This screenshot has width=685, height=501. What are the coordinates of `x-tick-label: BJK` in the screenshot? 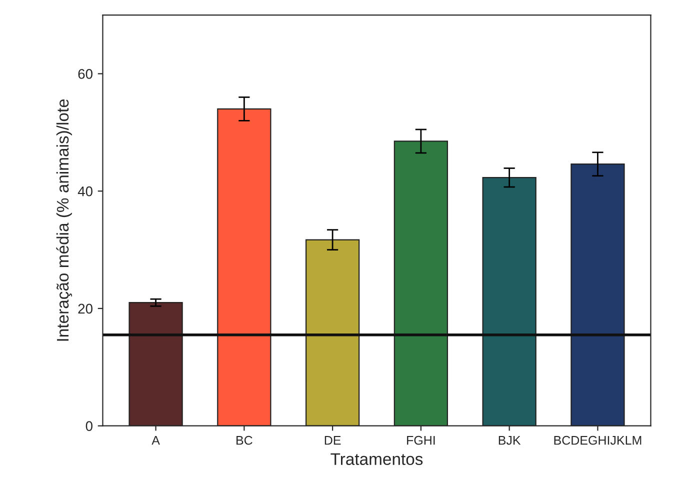 It's located at (509, 440).